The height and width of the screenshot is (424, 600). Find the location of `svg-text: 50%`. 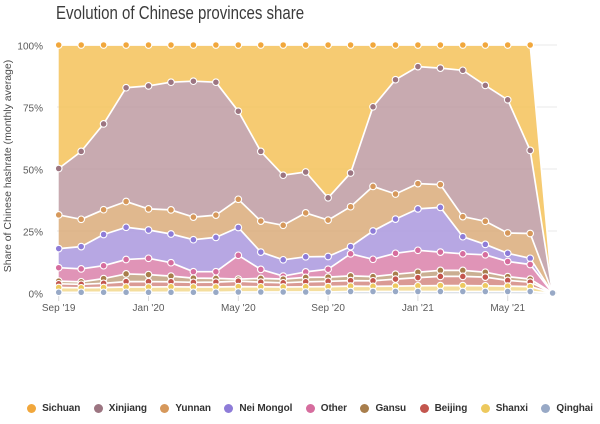

svg-text: 50% is located at coordinates (33, 170).